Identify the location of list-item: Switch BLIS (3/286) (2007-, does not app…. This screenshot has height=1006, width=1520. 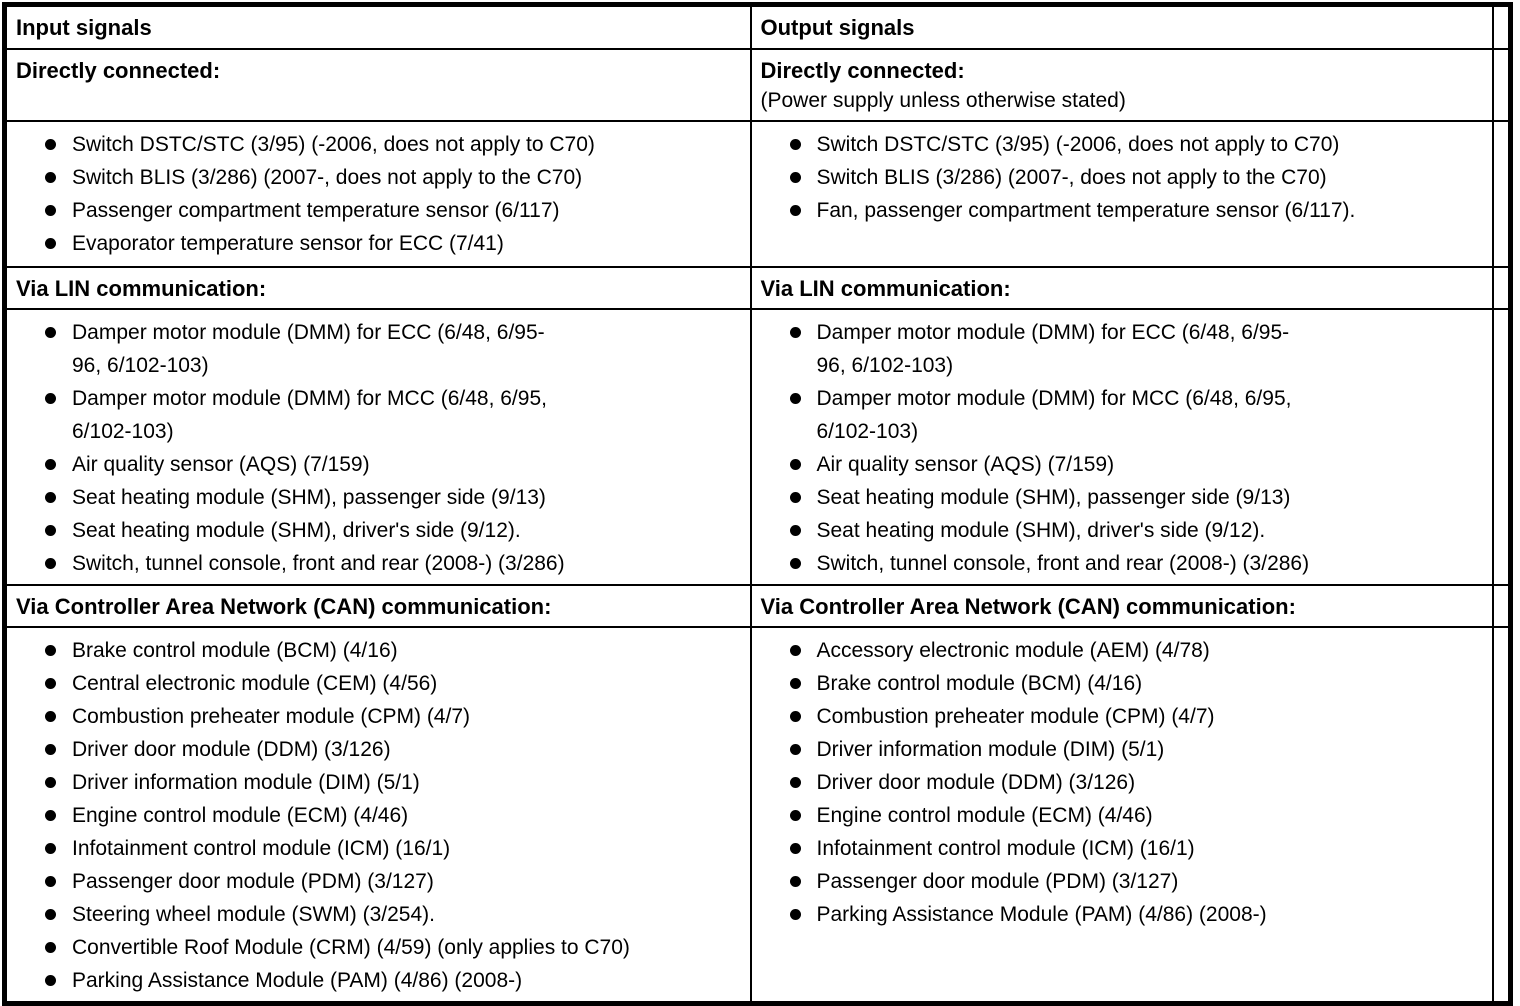
(1121, 177).